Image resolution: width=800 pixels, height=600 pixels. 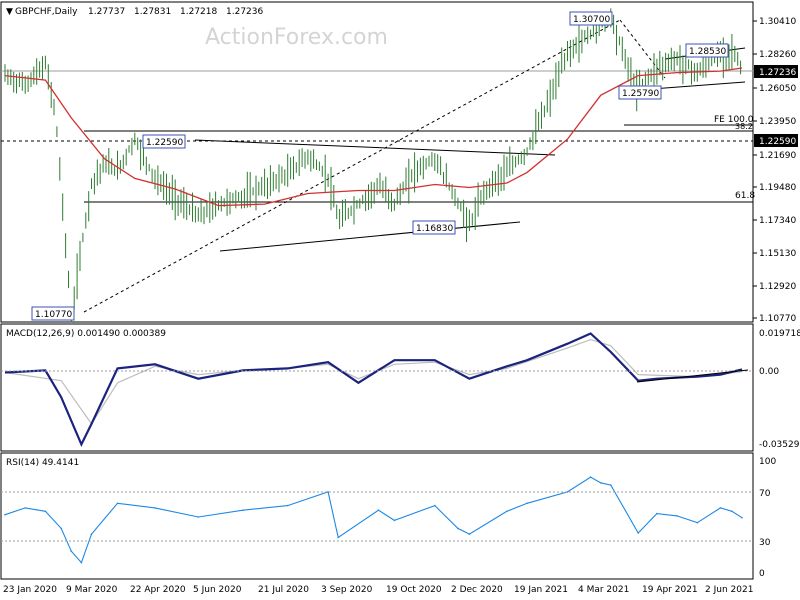 What do you see at coordinates (777, 287) in the screenshot?
I see `price-y-tick: 1.12920` at bounding box center [777, 287].